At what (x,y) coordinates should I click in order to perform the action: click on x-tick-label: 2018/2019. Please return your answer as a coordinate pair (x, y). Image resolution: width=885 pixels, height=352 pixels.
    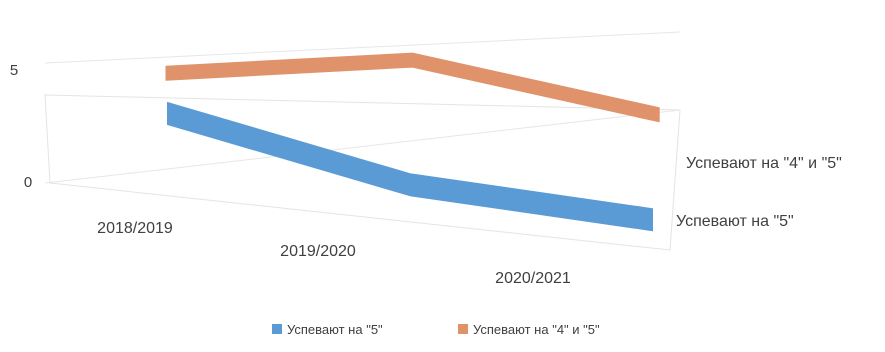
    Looking at the image, I should click on (135, 228).